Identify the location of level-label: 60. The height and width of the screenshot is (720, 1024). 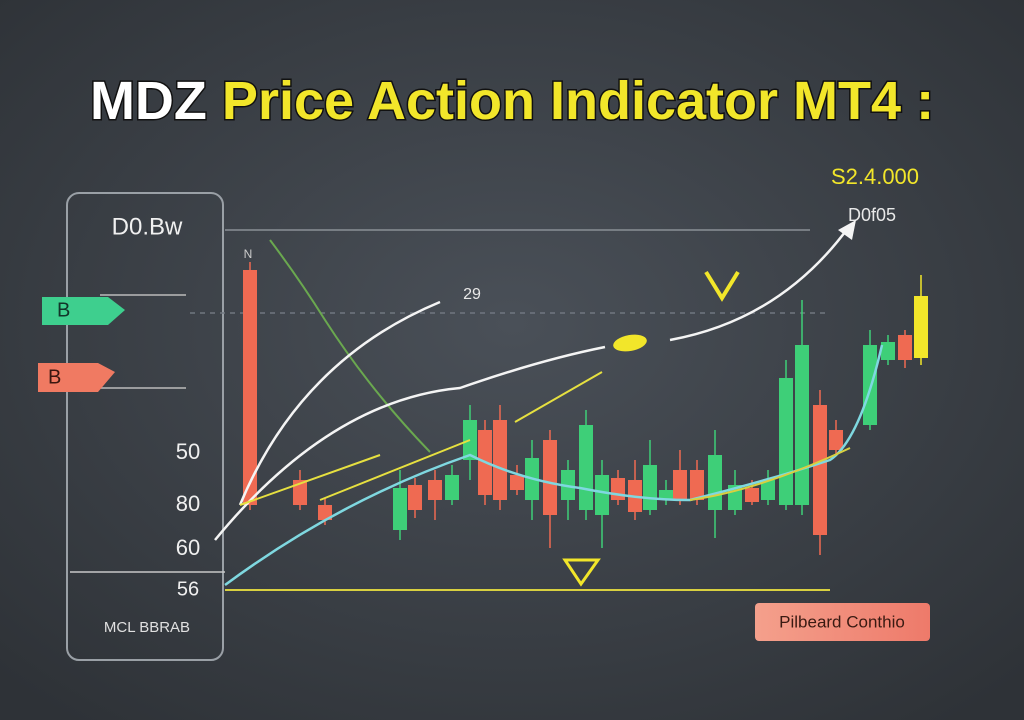
(188, 547).